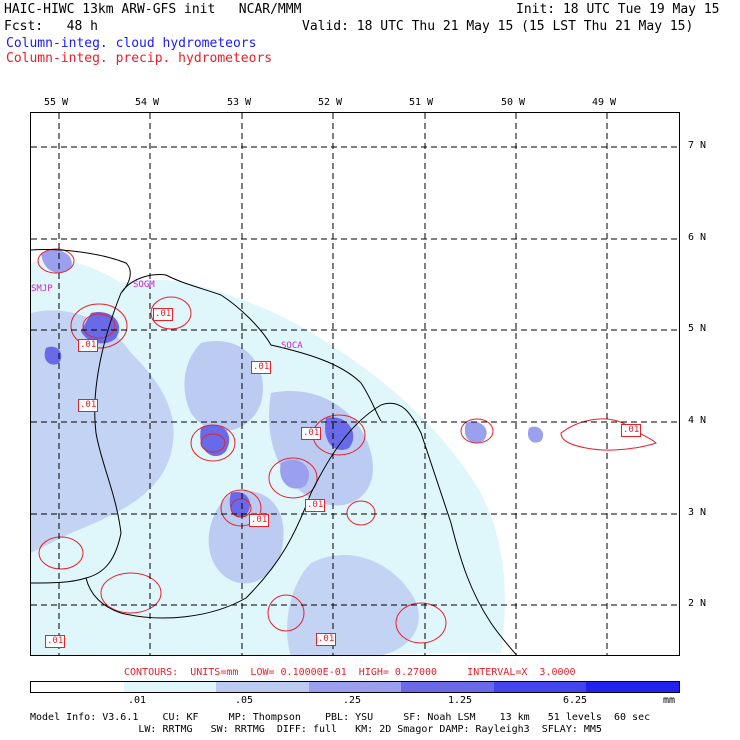  I want to click on lat-label: 4 N, so click(697, 420).